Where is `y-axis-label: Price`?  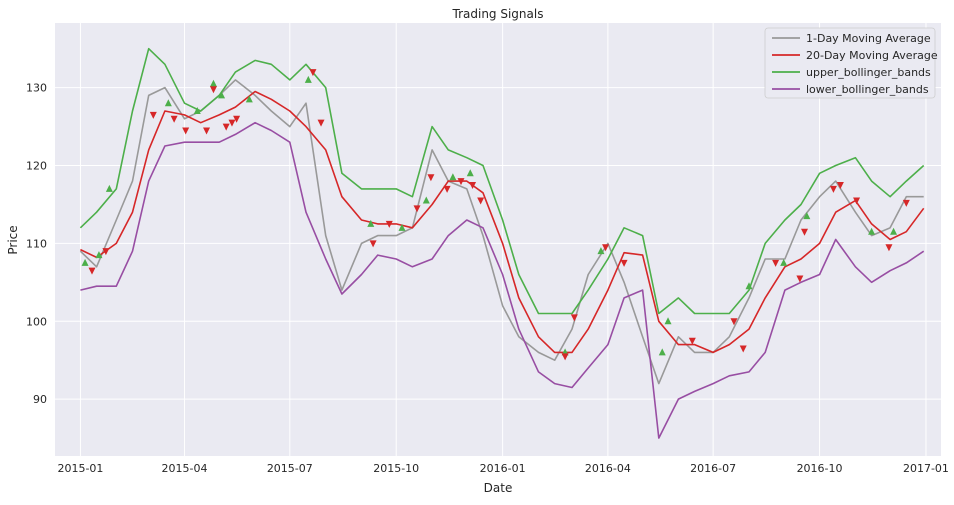
y-axis-label: Price is located at coordinates (13, 239).